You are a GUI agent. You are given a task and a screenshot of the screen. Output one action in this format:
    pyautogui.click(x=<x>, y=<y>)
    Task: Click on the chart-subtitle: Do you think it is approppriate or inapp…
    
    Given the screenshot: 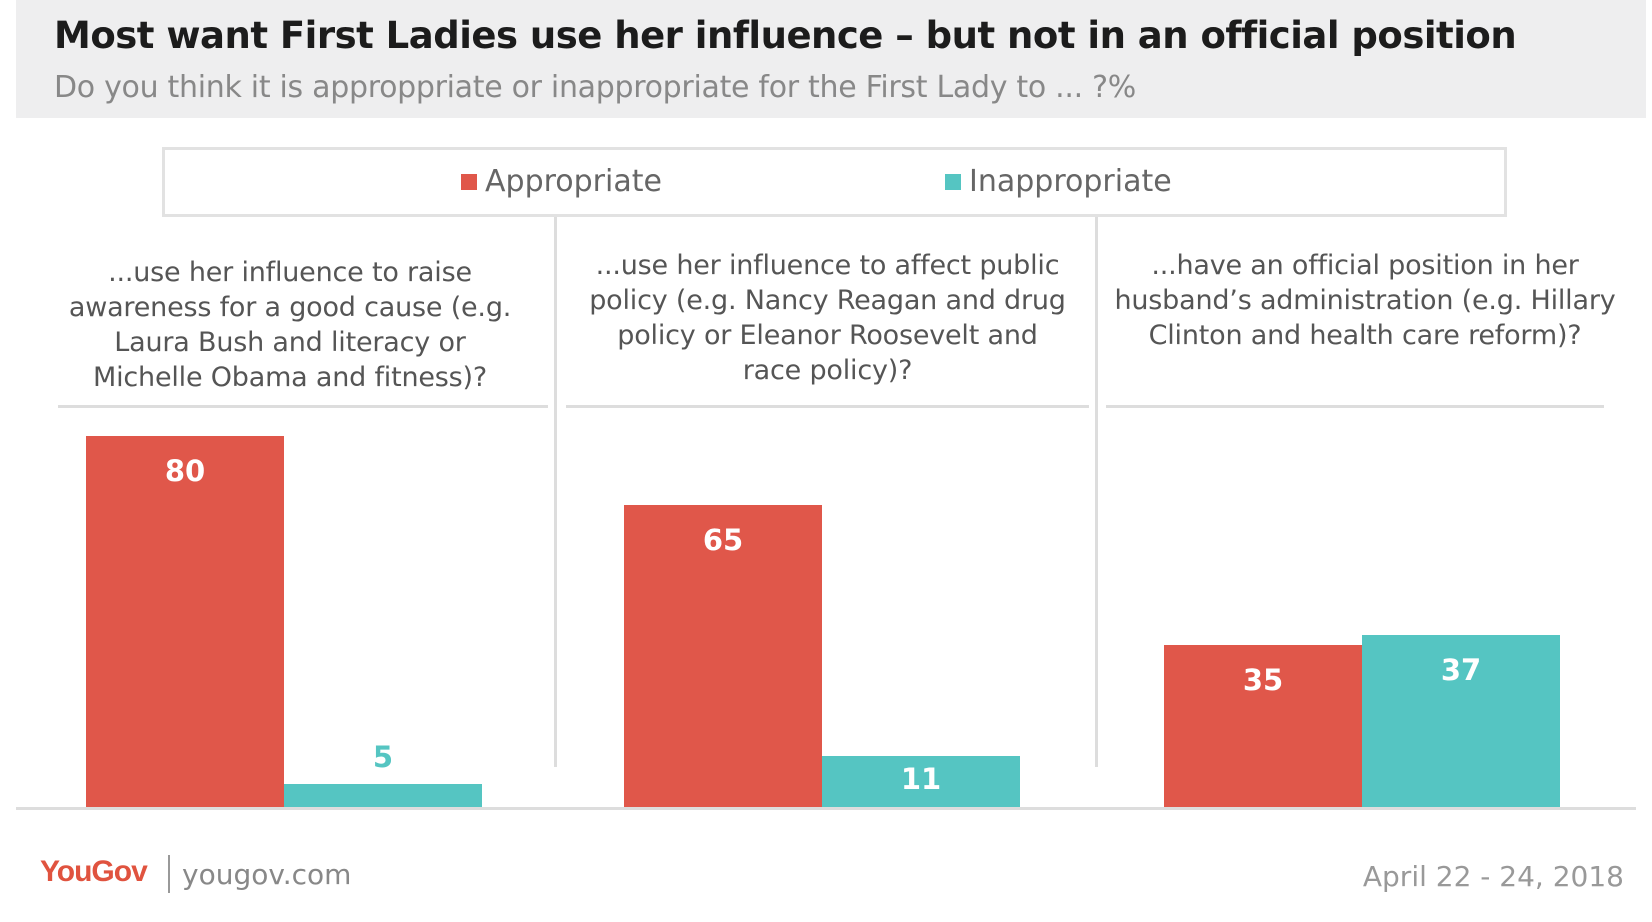 What is the action you would take?
    pyautogui.click(x=595, y=87)
    